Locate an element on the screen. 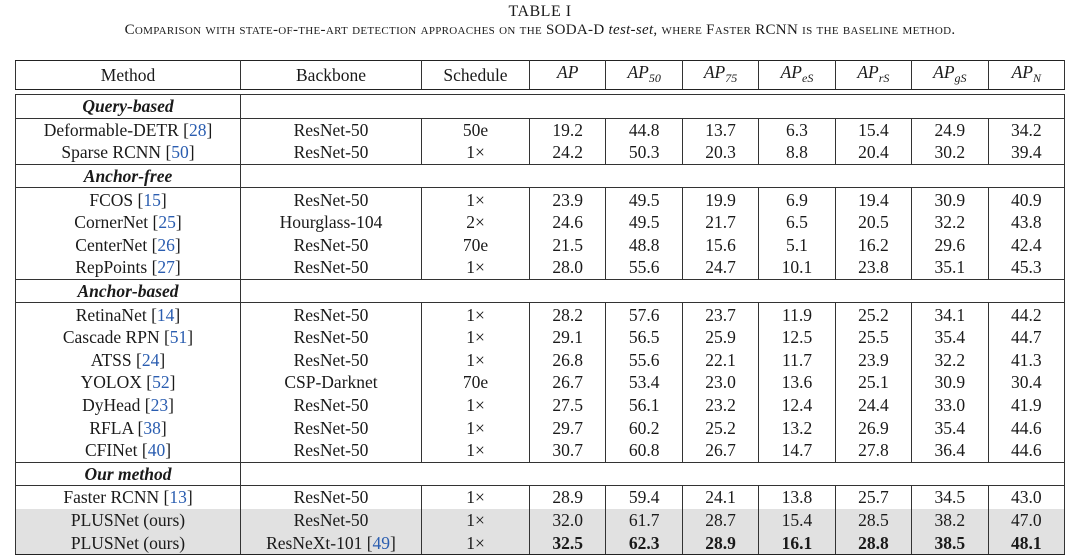 The image size is (1080, 559). metric-cell: 23.7 is located at coordinates (720, 314).